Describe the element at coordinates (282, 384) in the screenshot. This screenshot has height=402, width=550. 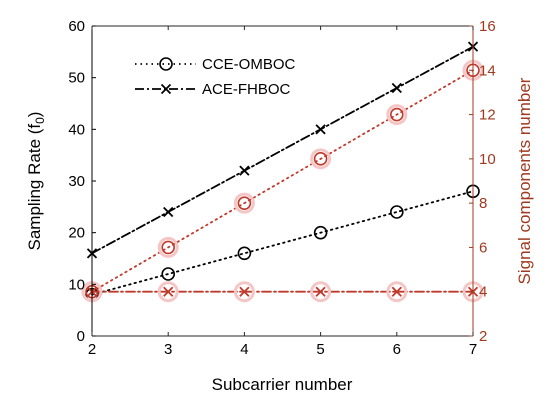
I see `x-axis-label: Subcarrier number` at that location.